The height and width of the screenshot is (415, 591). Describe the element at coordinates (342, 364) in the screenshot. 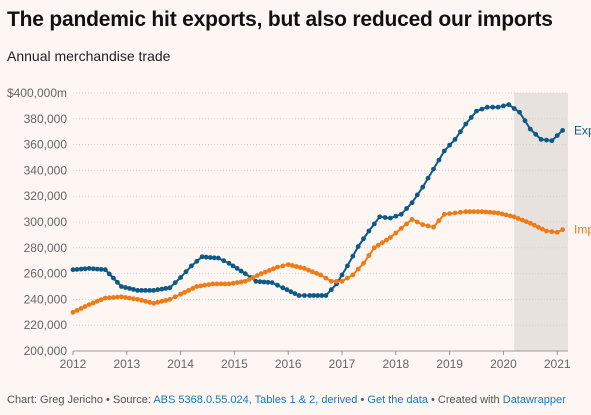

I see `x-tick-label: 2017` at that location.